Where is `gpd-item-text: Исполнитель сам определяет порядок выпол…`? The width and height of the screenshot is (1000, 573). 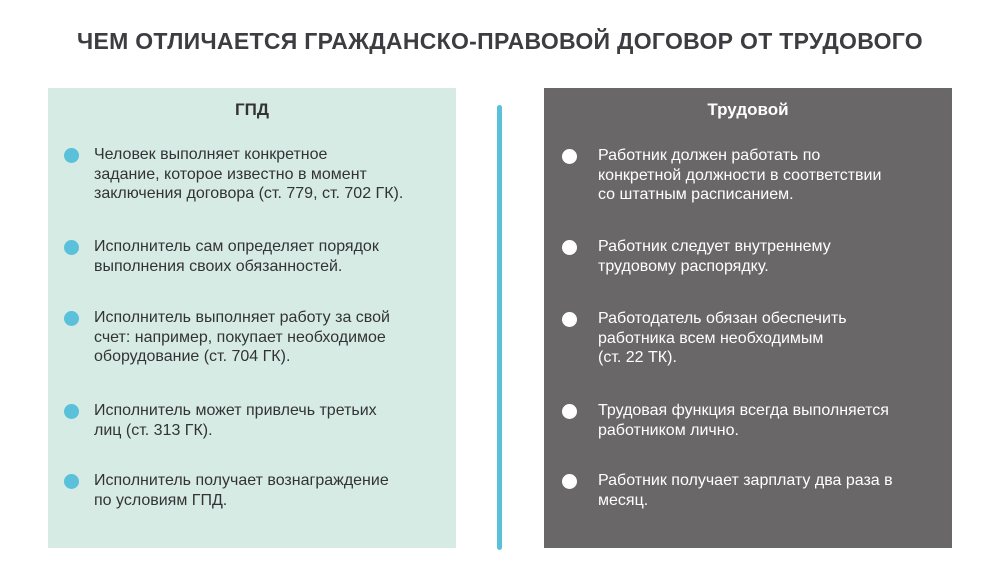 gpd-item-text: Исполнитель сам определяет порядок выпол… is located at coordinates (236, 256).